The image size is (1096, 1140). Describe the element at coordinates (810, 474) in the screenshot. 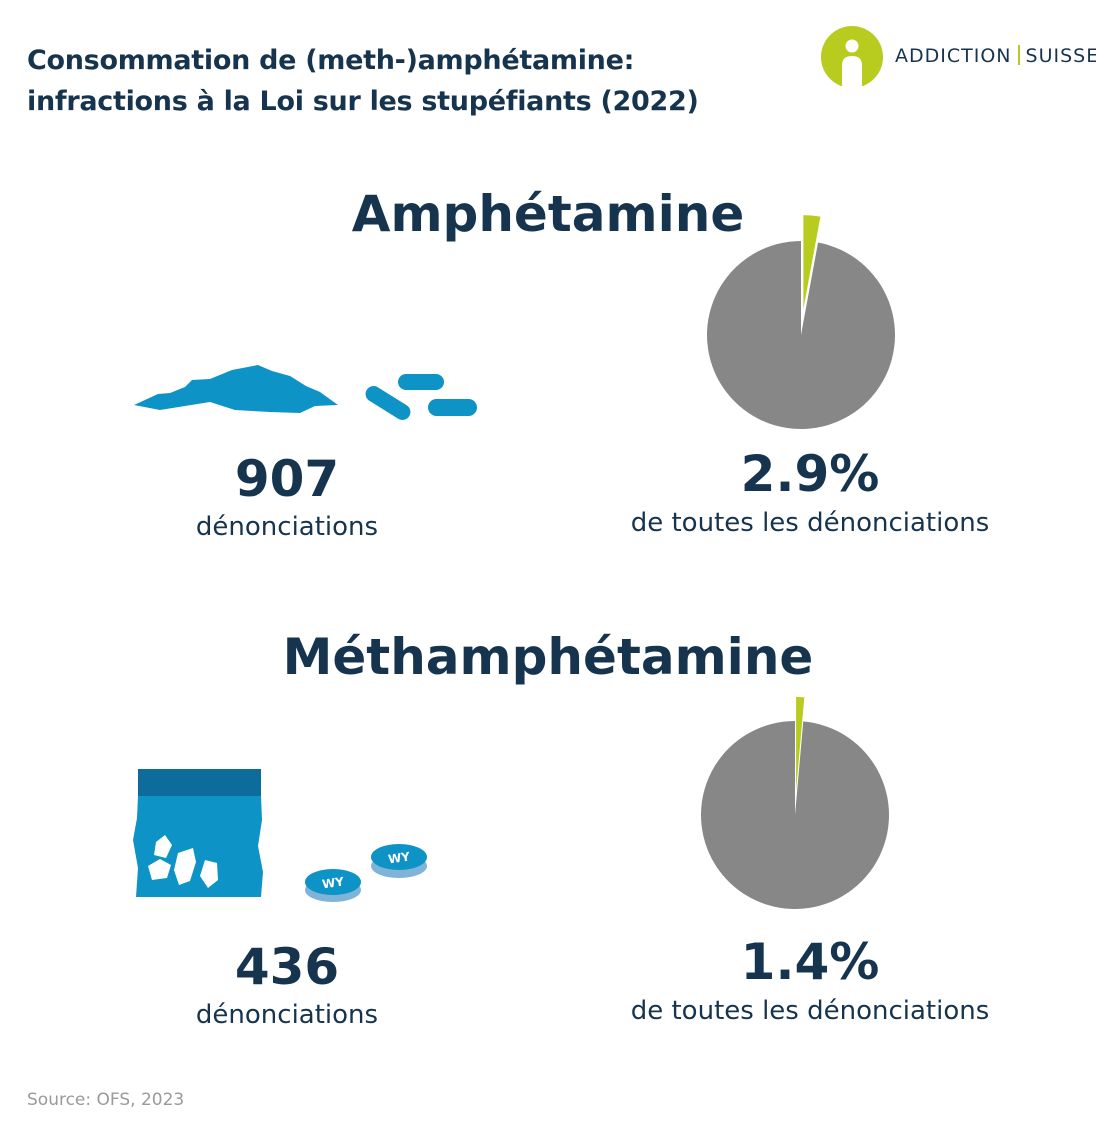

I see `percent-amphetamine: 2.9%` at that location.